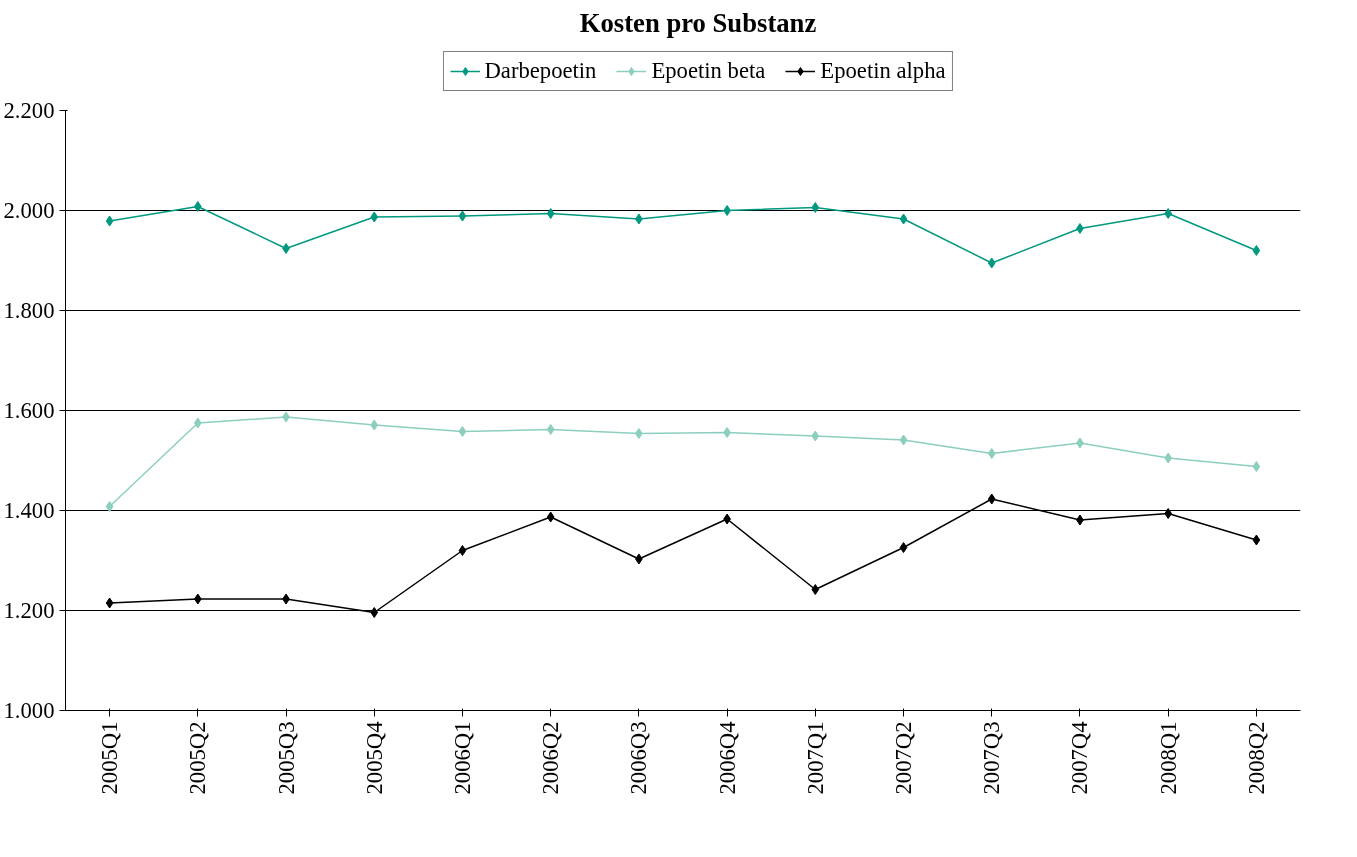 The height and width of the screenshot is (857, 1357). What do you see at coordinates (1080, 758) in the screenshot?
I see `x-tick-label: 2007Q4` at bounding box center [1080, 758].